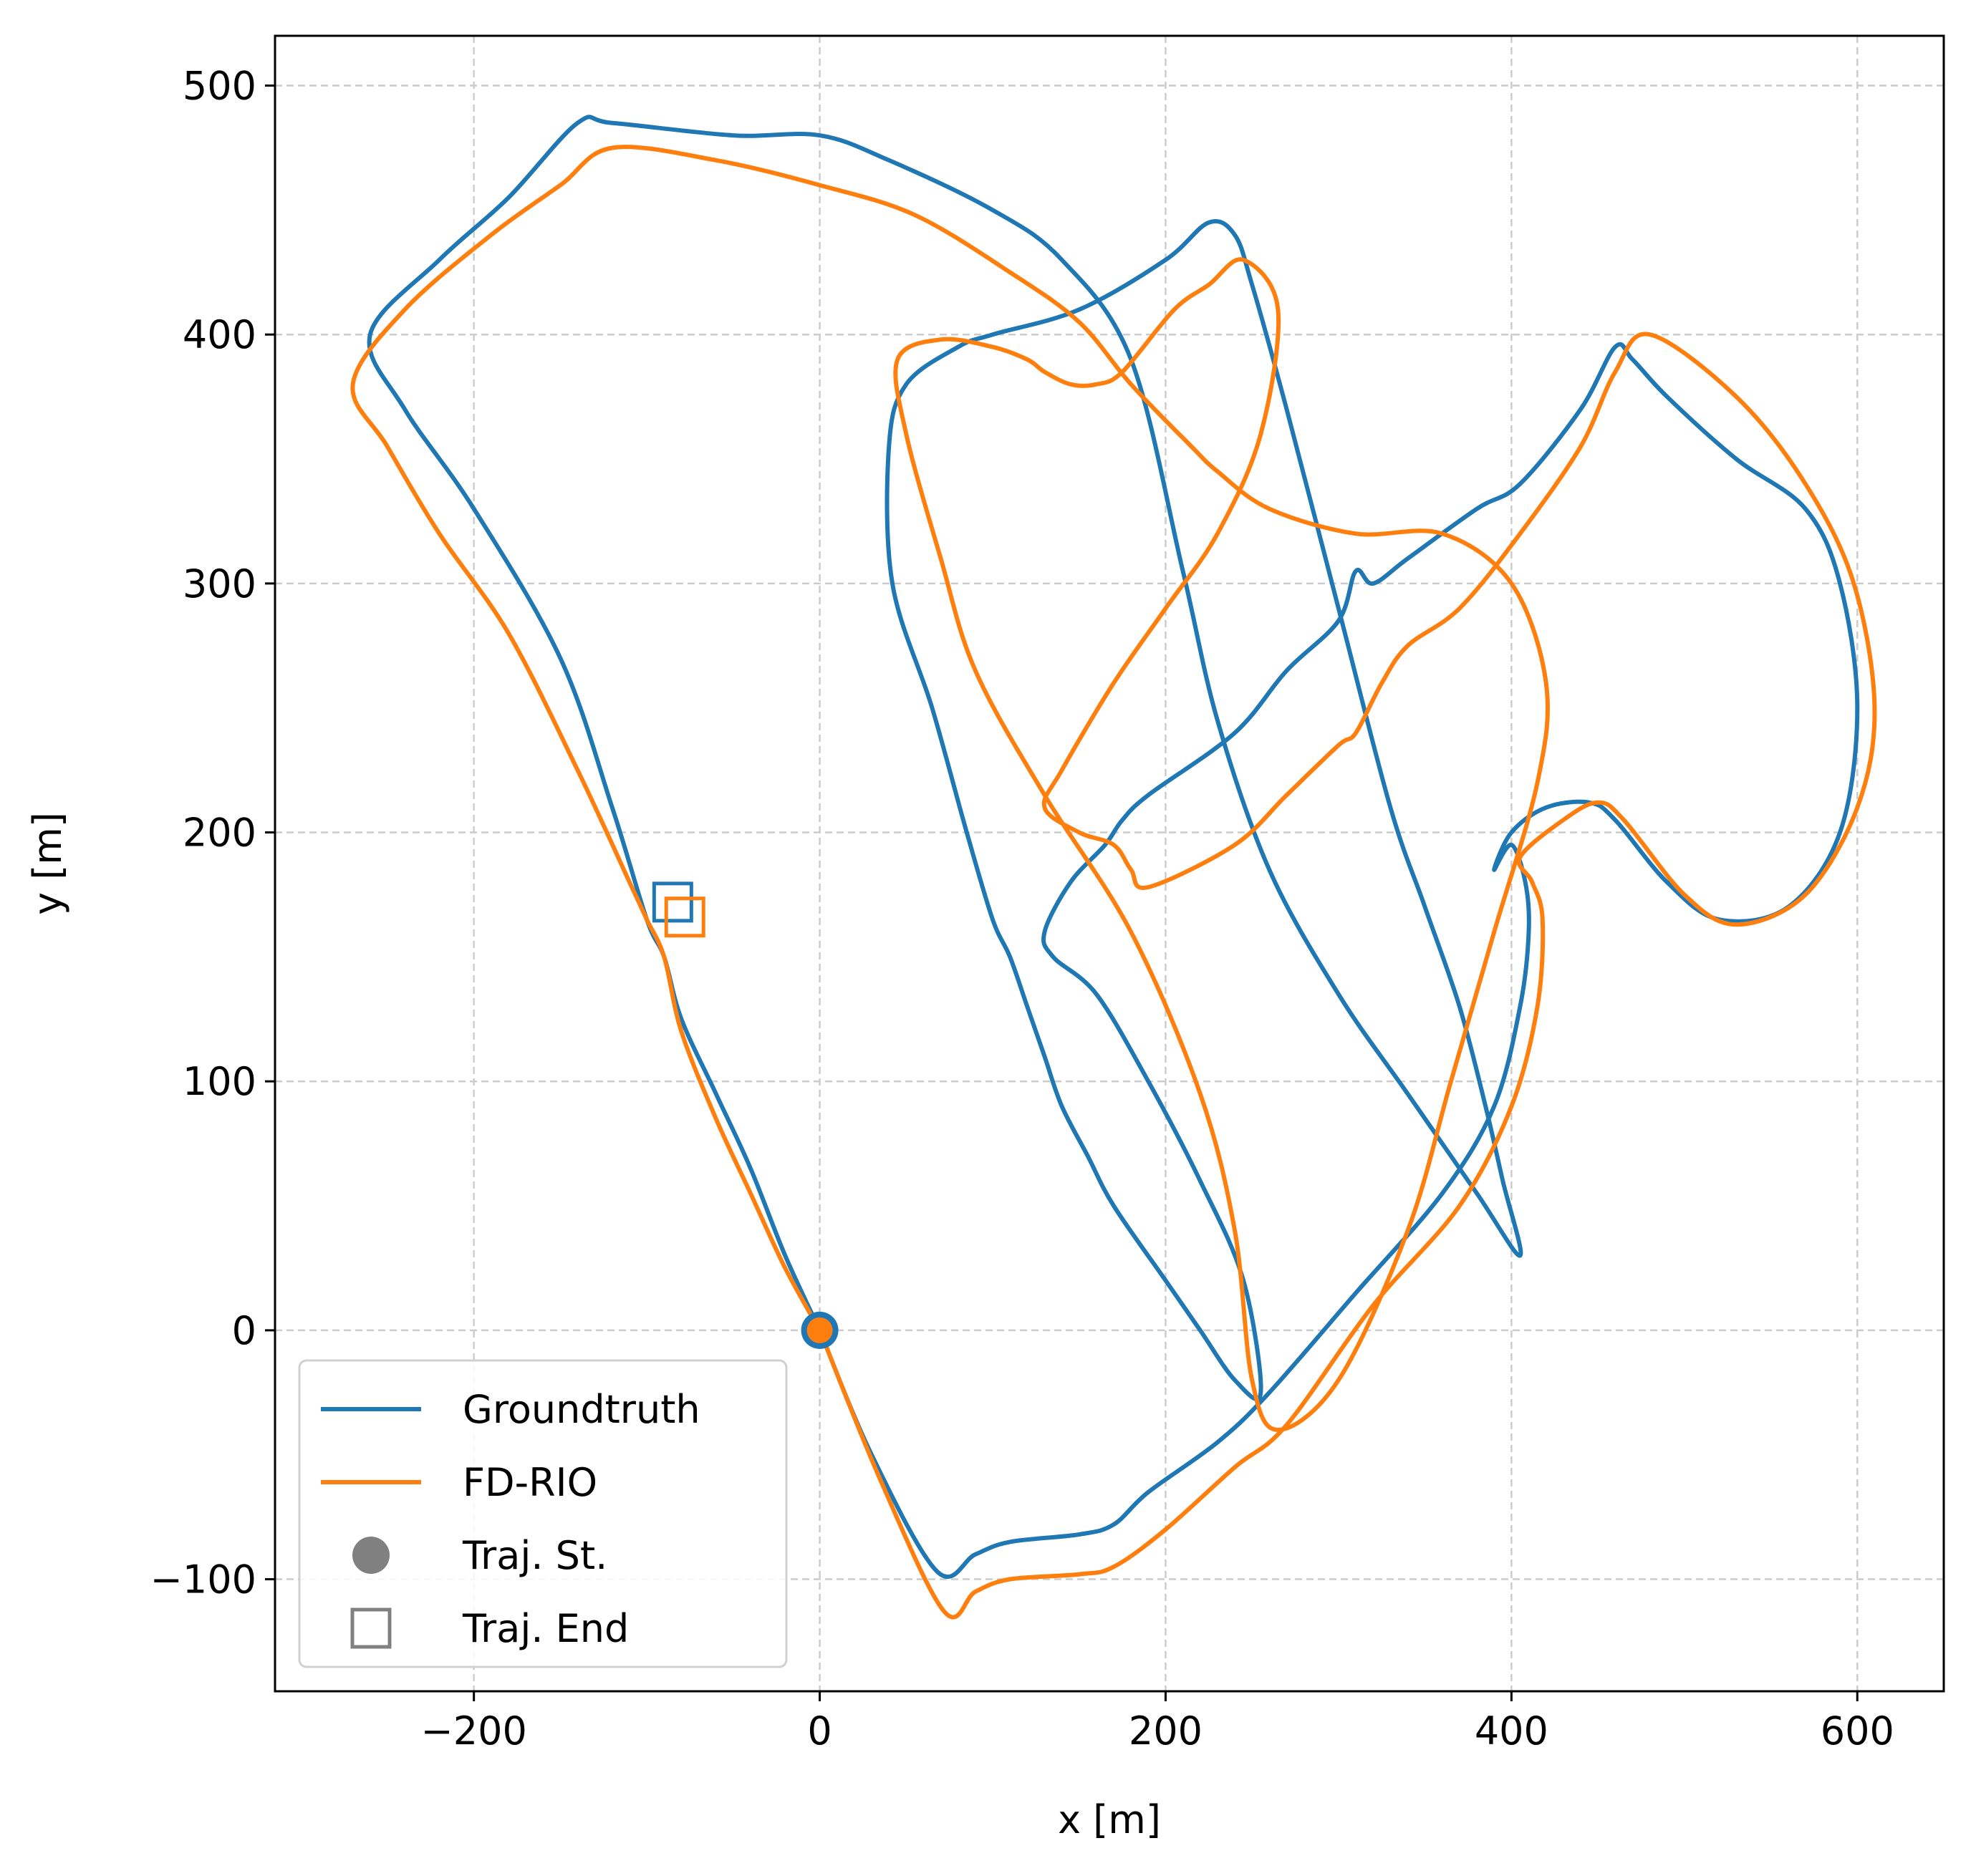 This screenshot has height=1876, width=1976. Describe the element at coordinates (219, 334) in the screenshot. I see `y-tick-label: 400` at that location.